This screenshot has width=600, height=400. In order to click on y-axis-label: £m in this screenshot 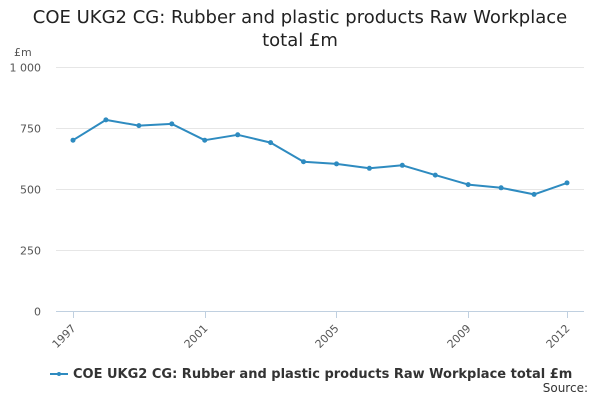, I will do `click(23, 52)`.